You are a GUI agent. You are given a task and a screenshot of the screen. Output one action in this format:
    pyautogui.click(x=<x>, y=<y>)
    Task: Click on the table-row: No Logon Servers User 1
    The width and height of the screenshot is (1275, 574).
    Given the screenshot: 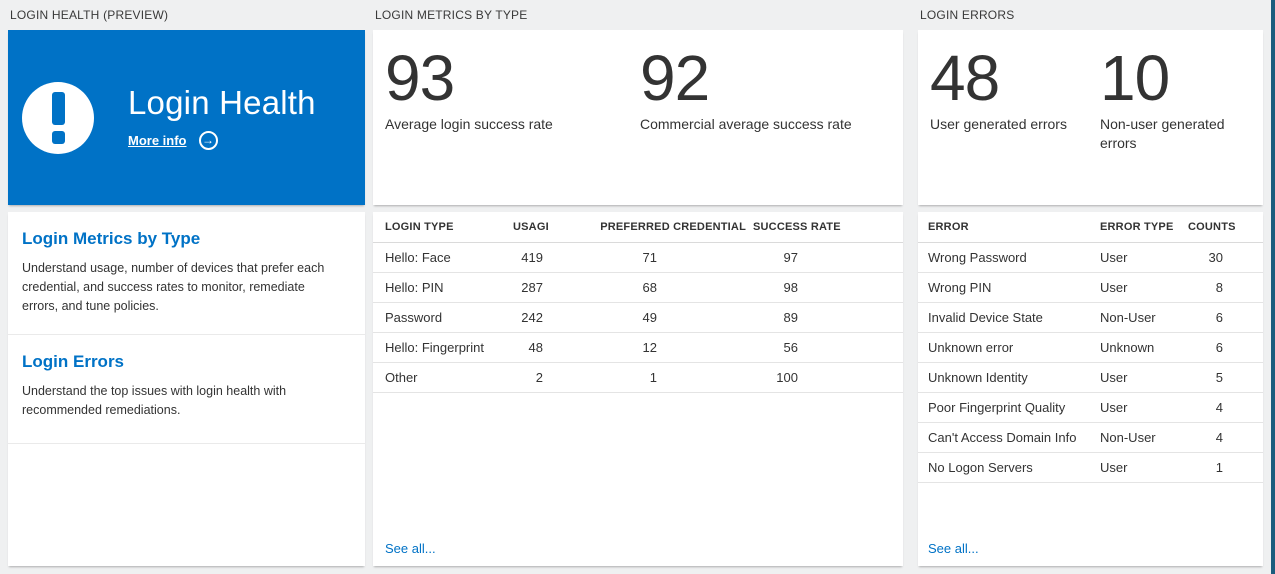 What is the action you would take?
    pyautogui.click(x=1090, y=467)
    